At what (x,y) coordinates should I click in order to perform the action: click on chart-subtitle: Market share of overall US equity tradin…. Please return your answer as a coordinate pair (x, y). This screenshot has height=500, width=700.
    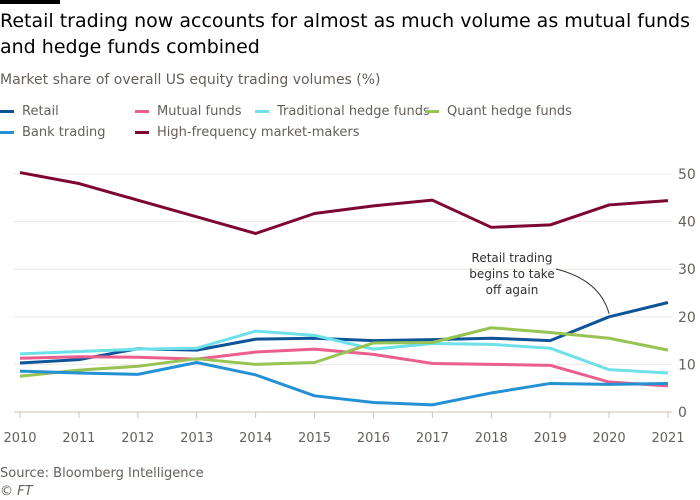
    Looking at the image, I should click on (190, 80).